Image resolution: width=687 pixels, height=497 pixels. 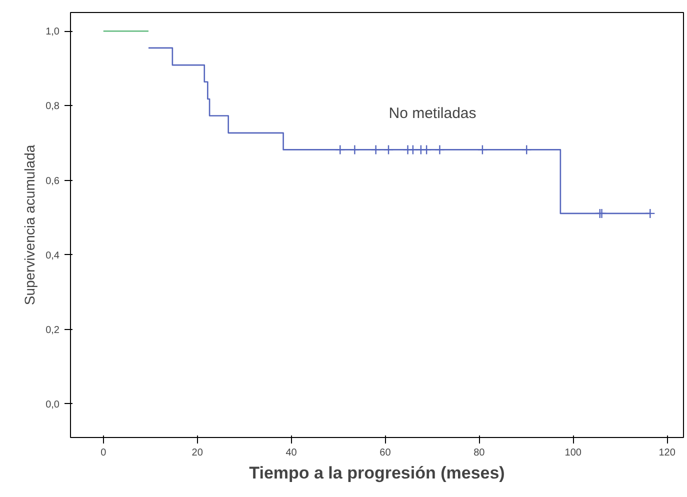 What do you see at coordinates (573, 453) in the screenshot?
I see `x-tick-label: 100` at bounding box center [573, 453].